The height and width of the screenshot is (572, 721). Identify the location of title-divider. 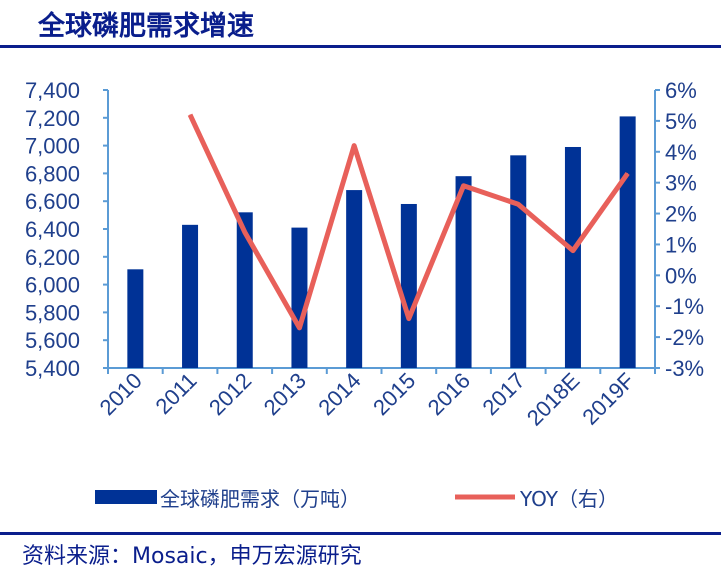
(360, 46).